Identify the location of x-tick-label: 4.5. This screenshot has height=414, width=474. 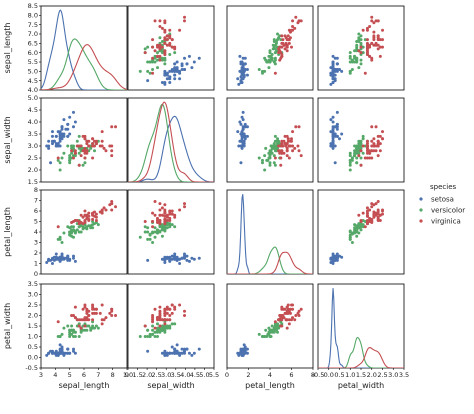
(195, 375).